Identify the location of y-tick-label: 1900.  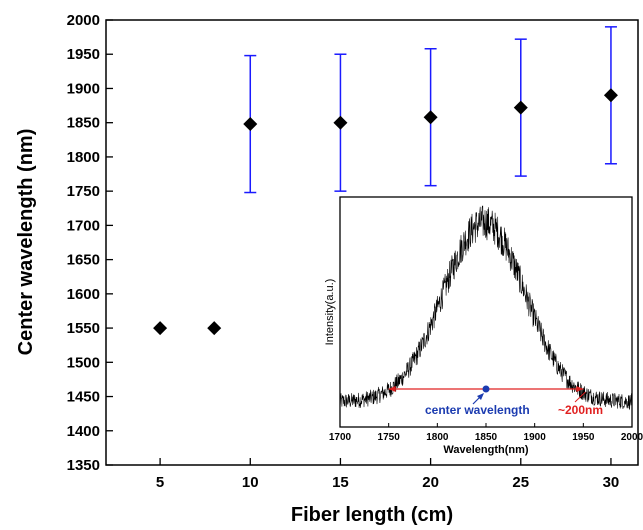
(83, 88).